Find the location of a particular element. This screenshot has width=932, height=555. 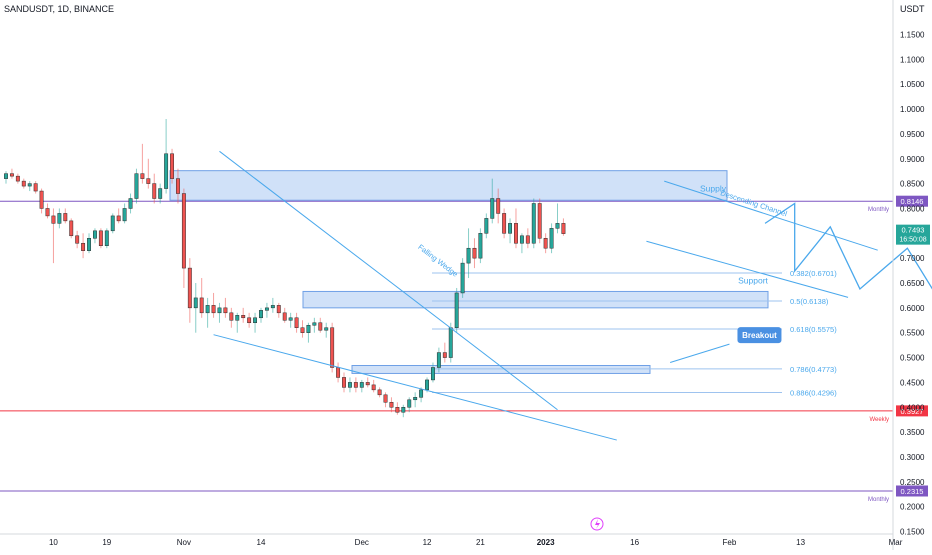

y-tick-label: 0.9000 is located at coordinates (912, 159).